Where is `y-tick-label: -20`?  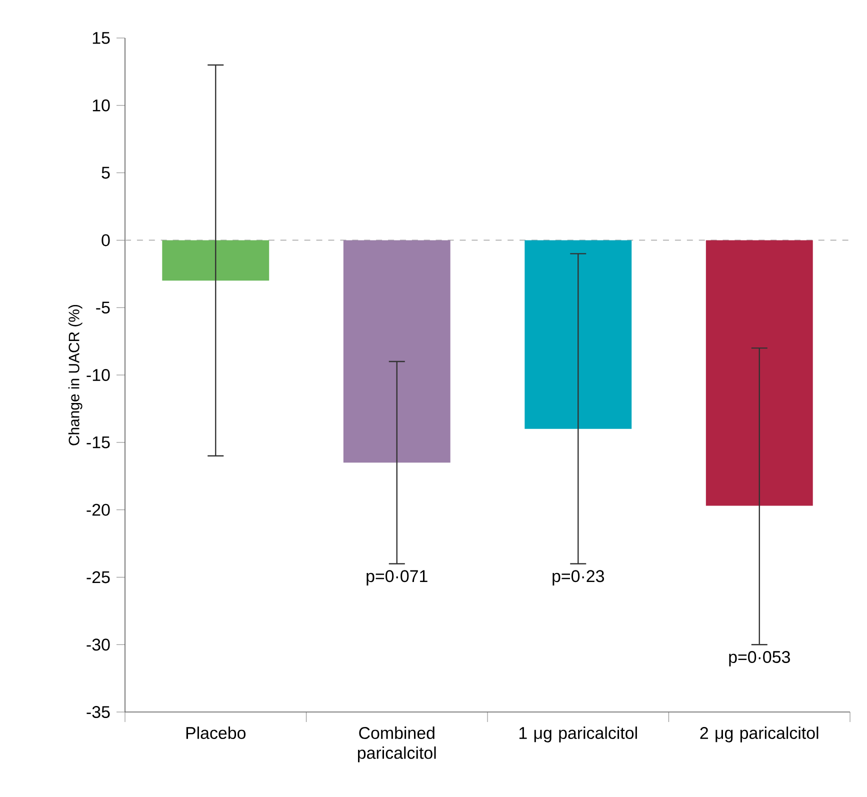
y-tick-label: -20 is located at coordinates (98, 510).